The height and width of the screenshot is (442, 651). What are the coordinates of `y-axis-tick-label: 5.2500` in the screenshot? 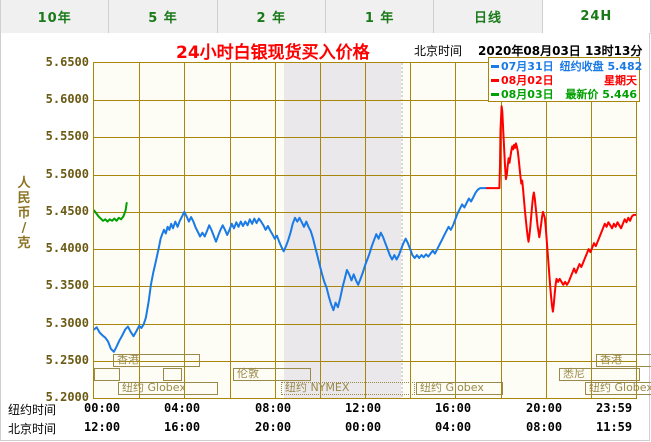 It's located at (67, 360).